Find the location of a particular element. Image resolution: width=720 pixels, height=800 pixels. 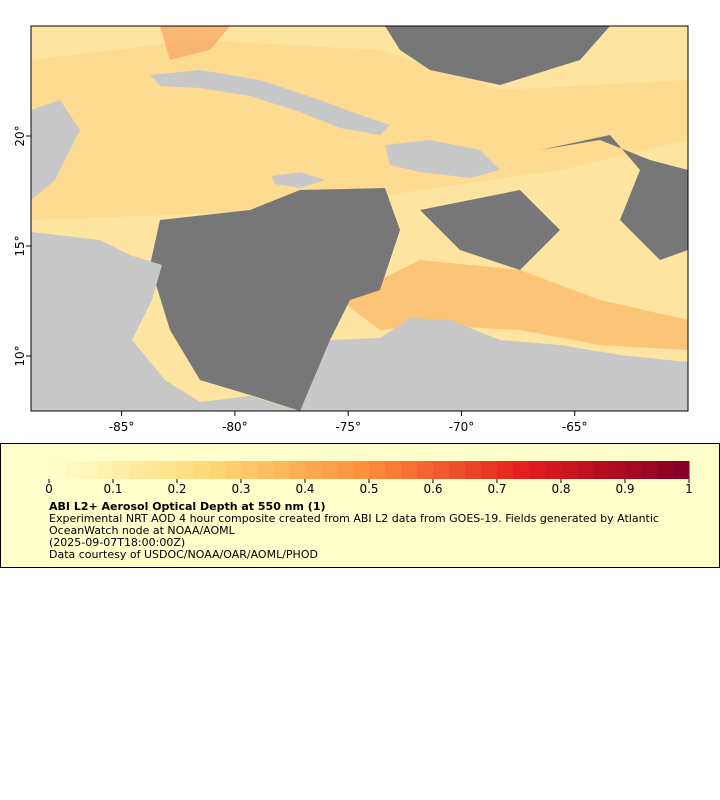

y-tick-label: 10° is located at coordinates (20, 355).